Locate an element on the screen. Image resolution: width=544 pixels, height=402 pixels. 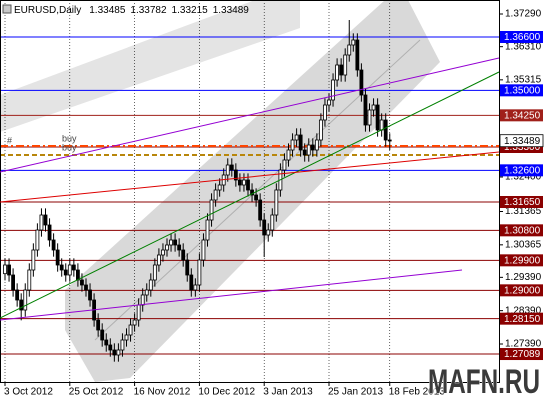
x-tick-label: 25 Jan 2013 is located at coordinates (355, 392).